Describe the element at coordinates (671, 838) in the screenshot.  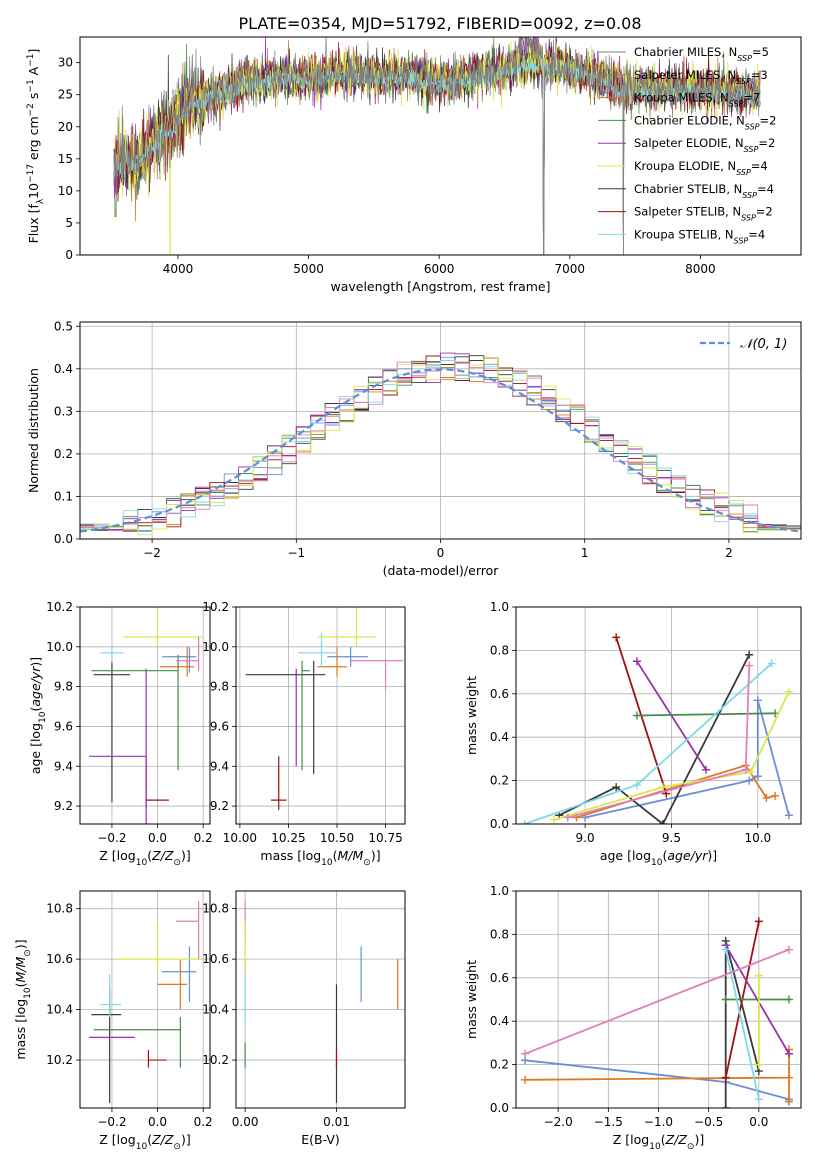
I see `x-tick-label: 9.5` at that location.